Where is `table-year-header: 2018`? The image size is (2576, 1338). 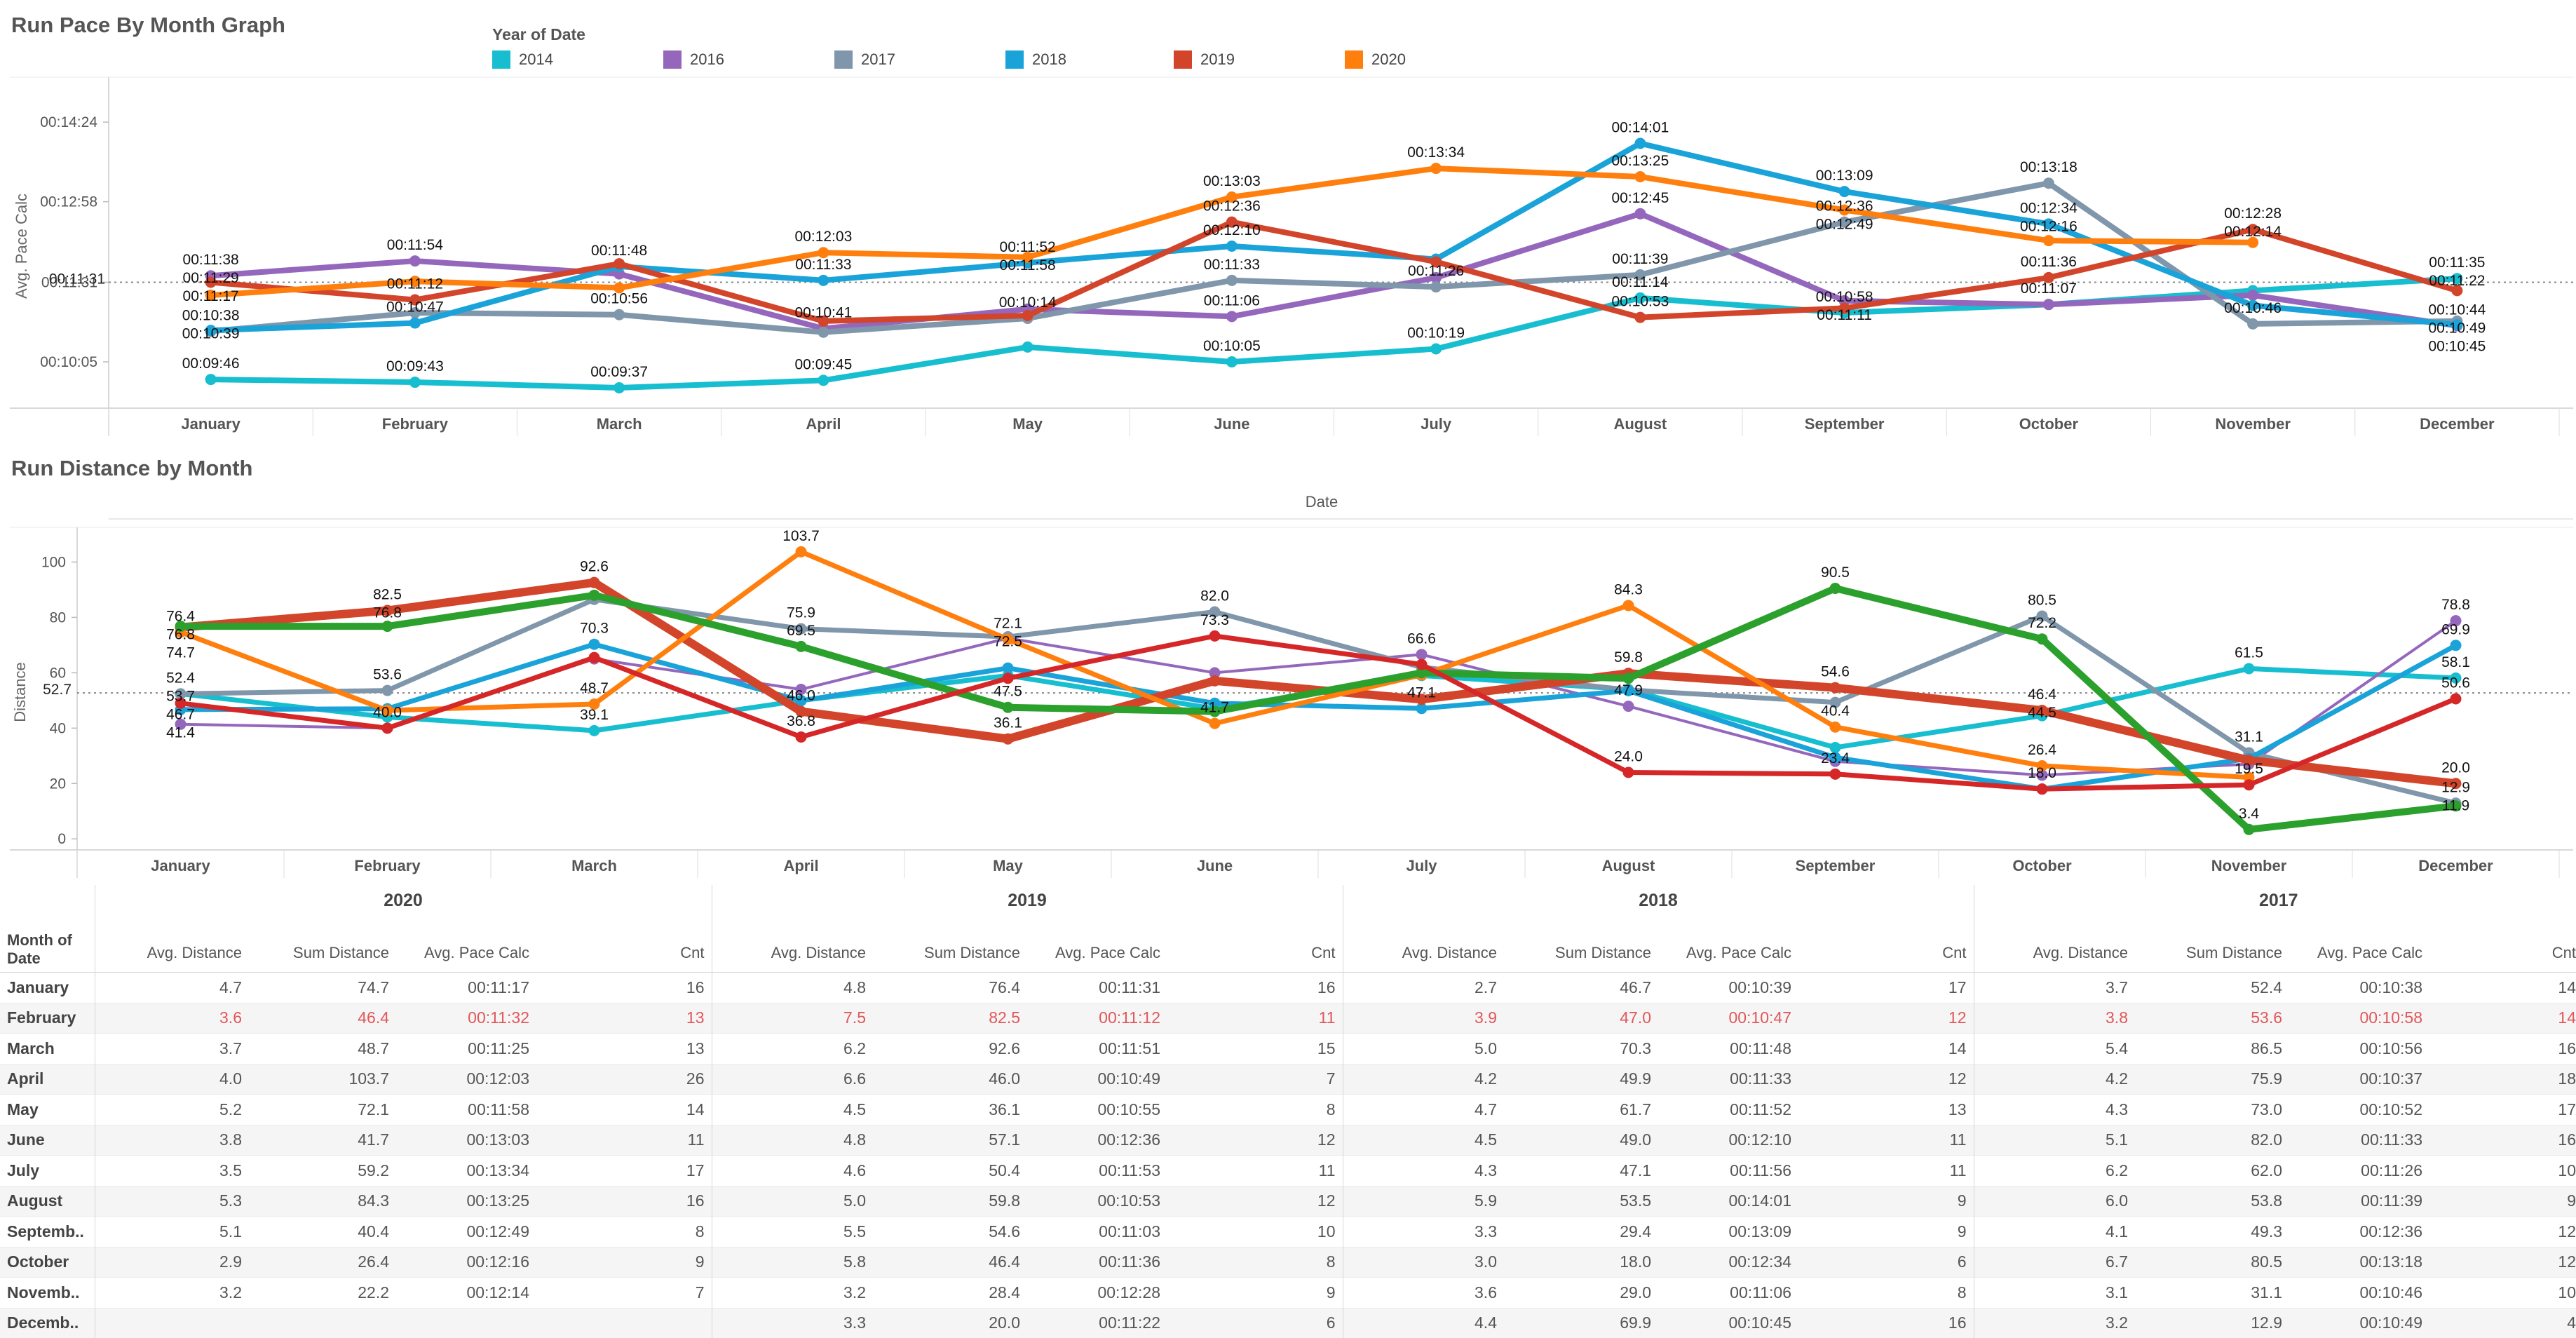 table-year-header: 2018 is located at coordinates (1658, 900).